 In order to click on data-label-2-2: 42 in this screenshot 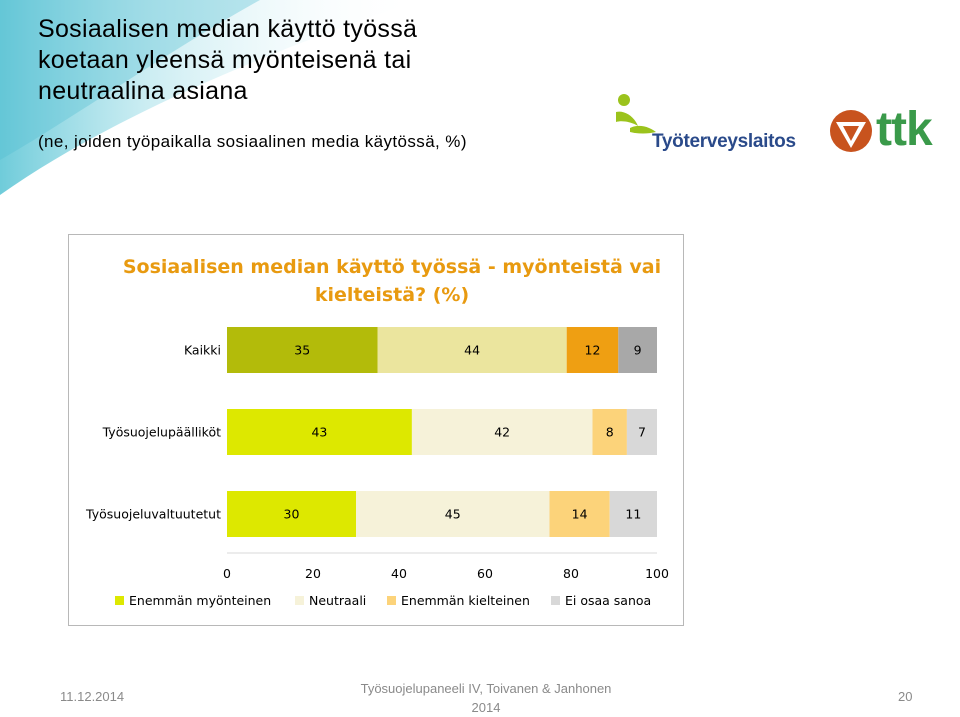, I will do `click(502, 432)`.